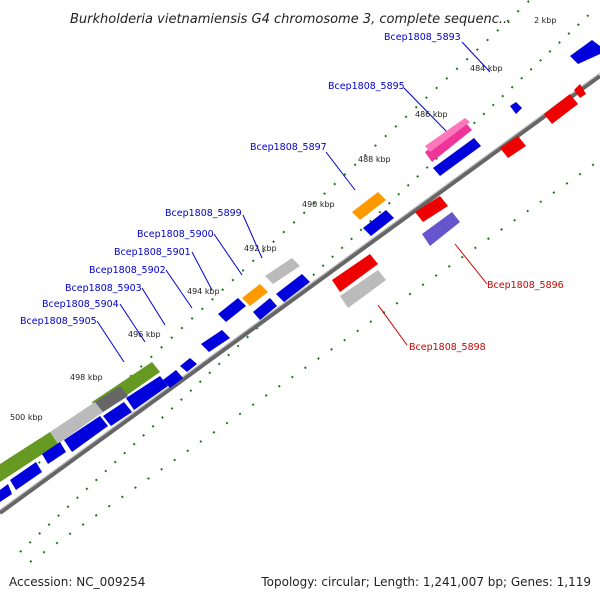  What do you see at coordinates (80, 304) in the screenshot?
I see `gene-label: Bcep1808_5904` at bounding box center [80, 304].